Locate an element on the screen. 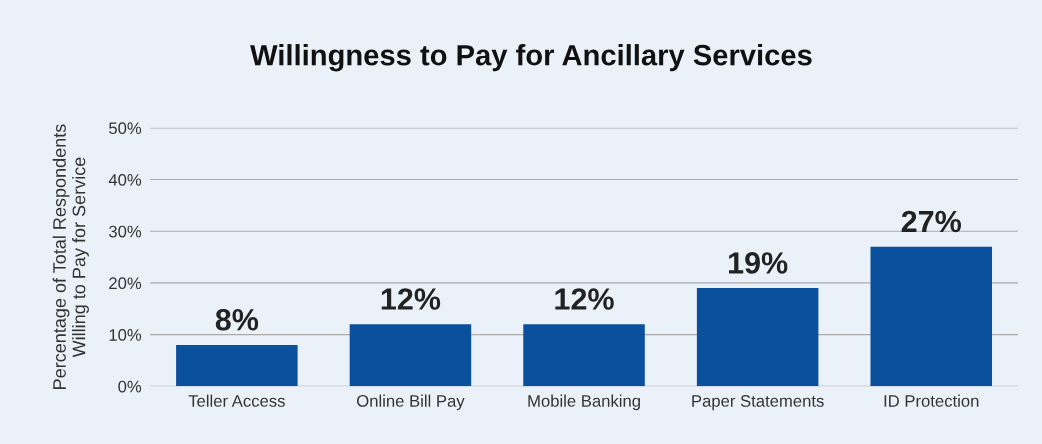  x-tick-label: Teller Access is located at coordinates (236, 400).